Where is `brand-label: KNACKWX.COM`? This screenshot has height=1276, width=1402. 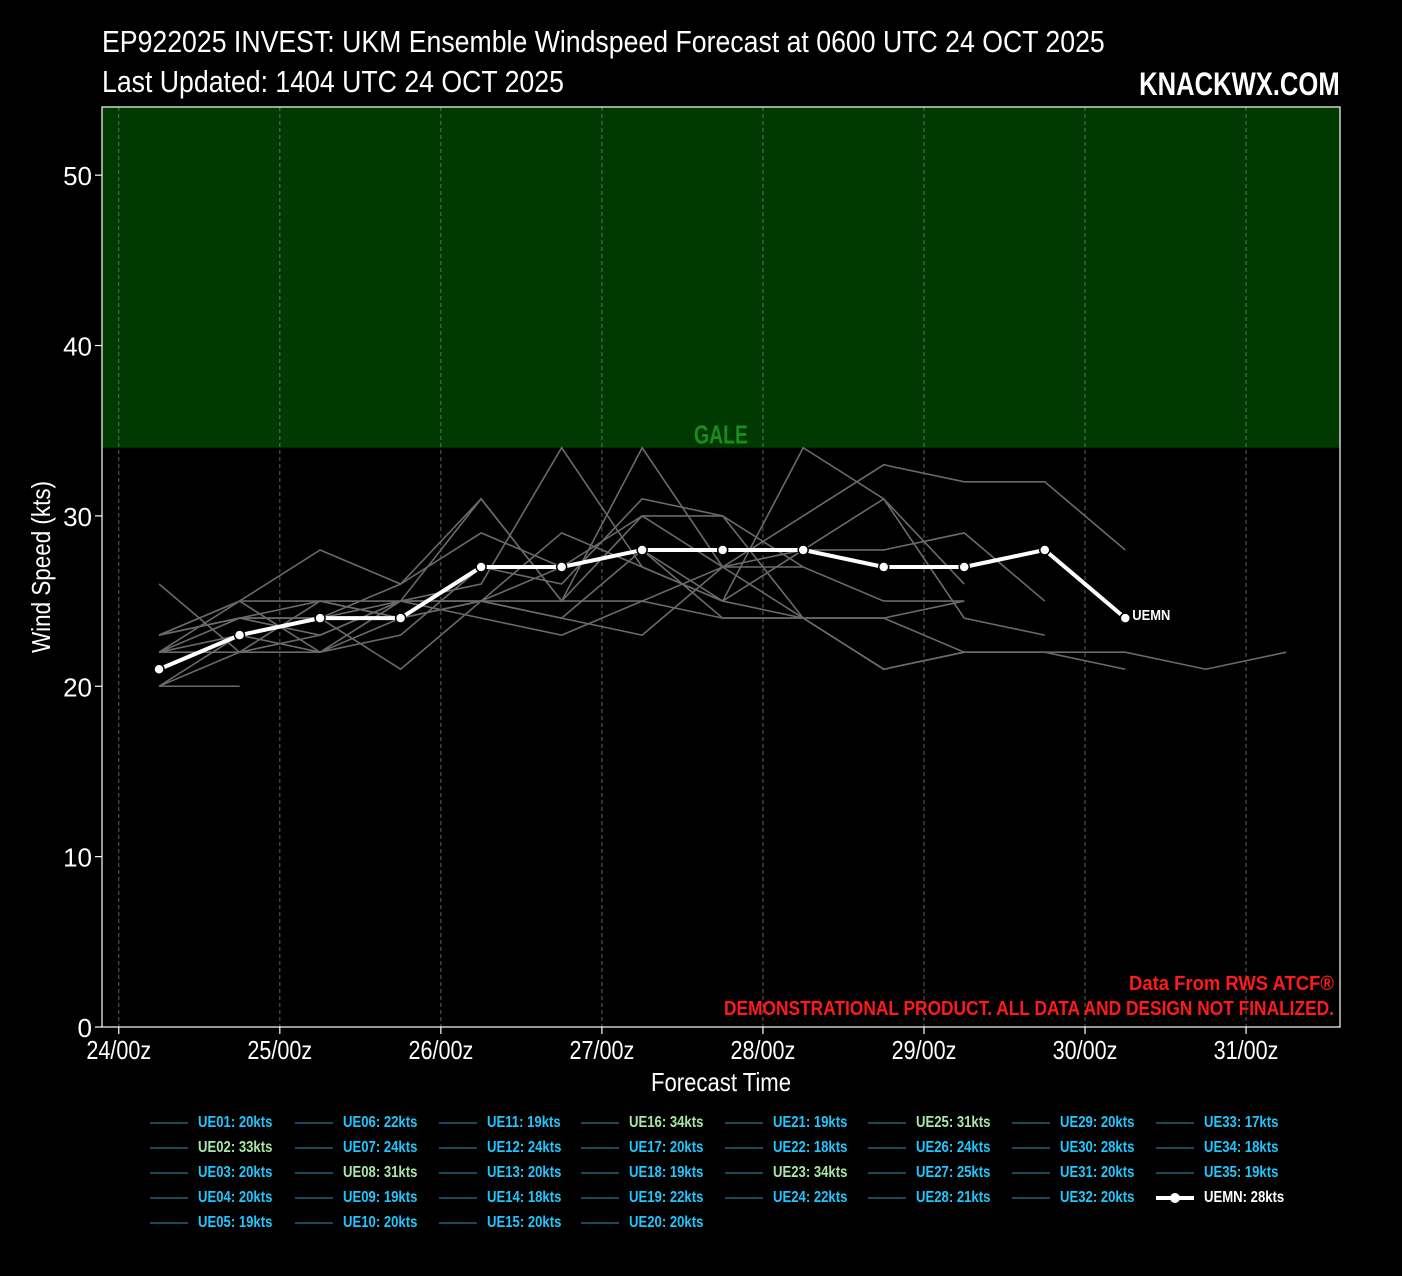
brand-label: KNACKWX.COM is located at coordinates (1239, 84).